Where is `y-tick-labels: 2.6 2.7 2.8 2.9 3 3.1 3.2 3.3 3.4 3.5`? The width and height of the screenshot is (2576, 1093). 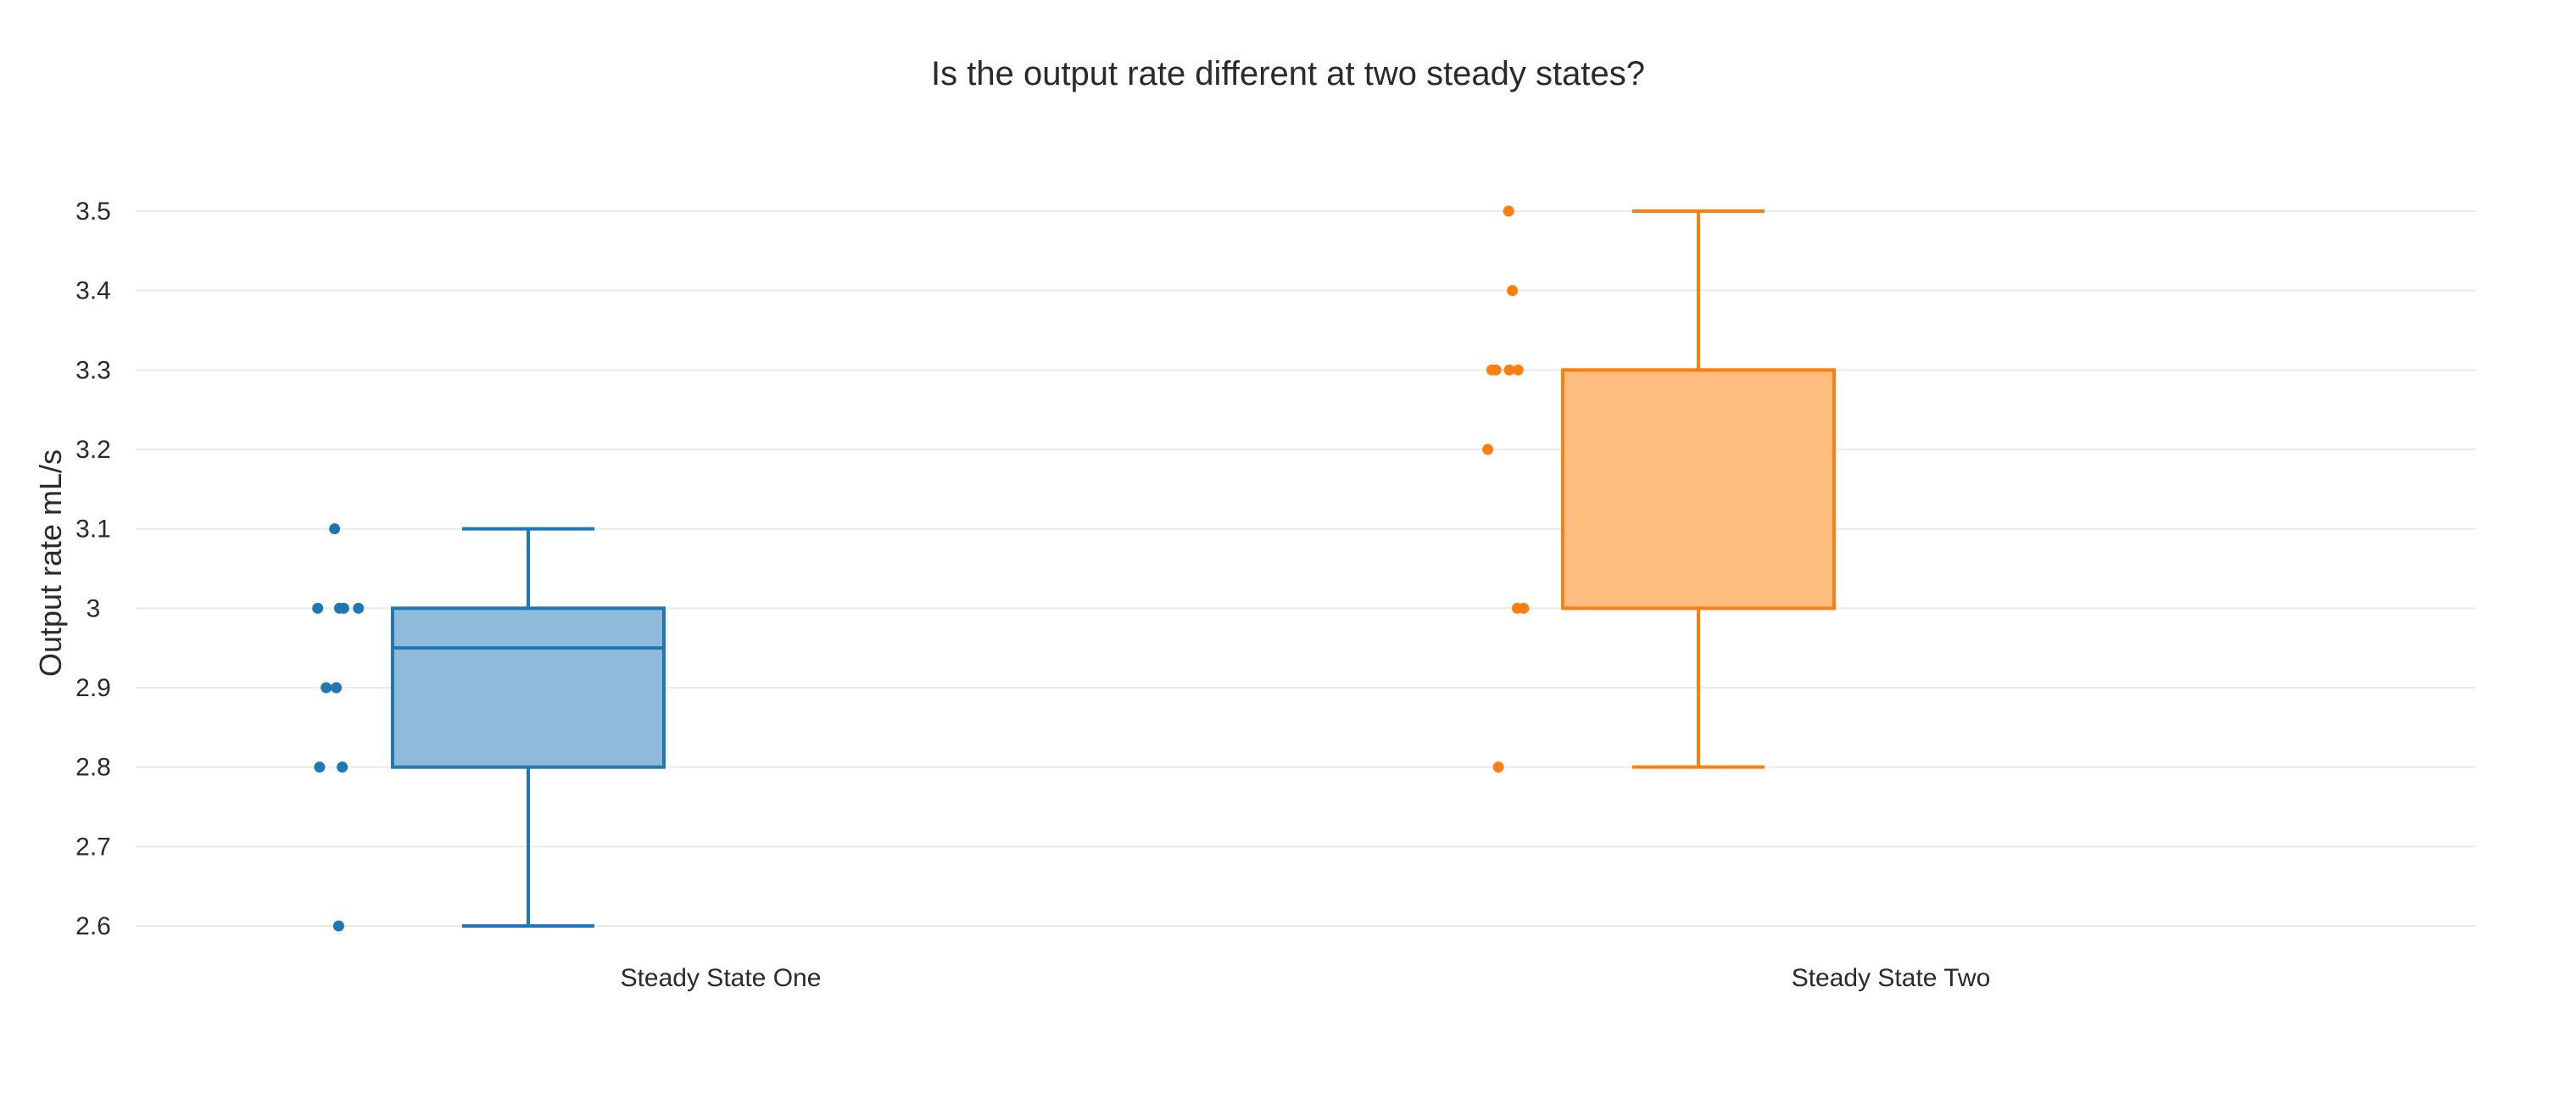
y-tick-labels: 2.6 2.7 2.8 2.9 3 3.1 3.2 3.3 3.4 3.5 is located at coordinates (93, 569).